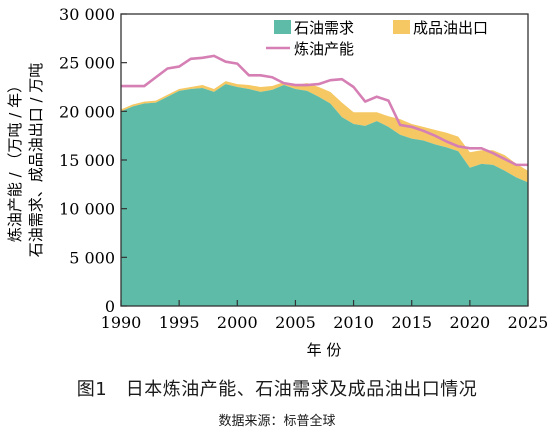  What do you see at coordinates (87, 111) in the screenshot?
I see `y-tick-label: 20 000` at bounding box center [87, 111].